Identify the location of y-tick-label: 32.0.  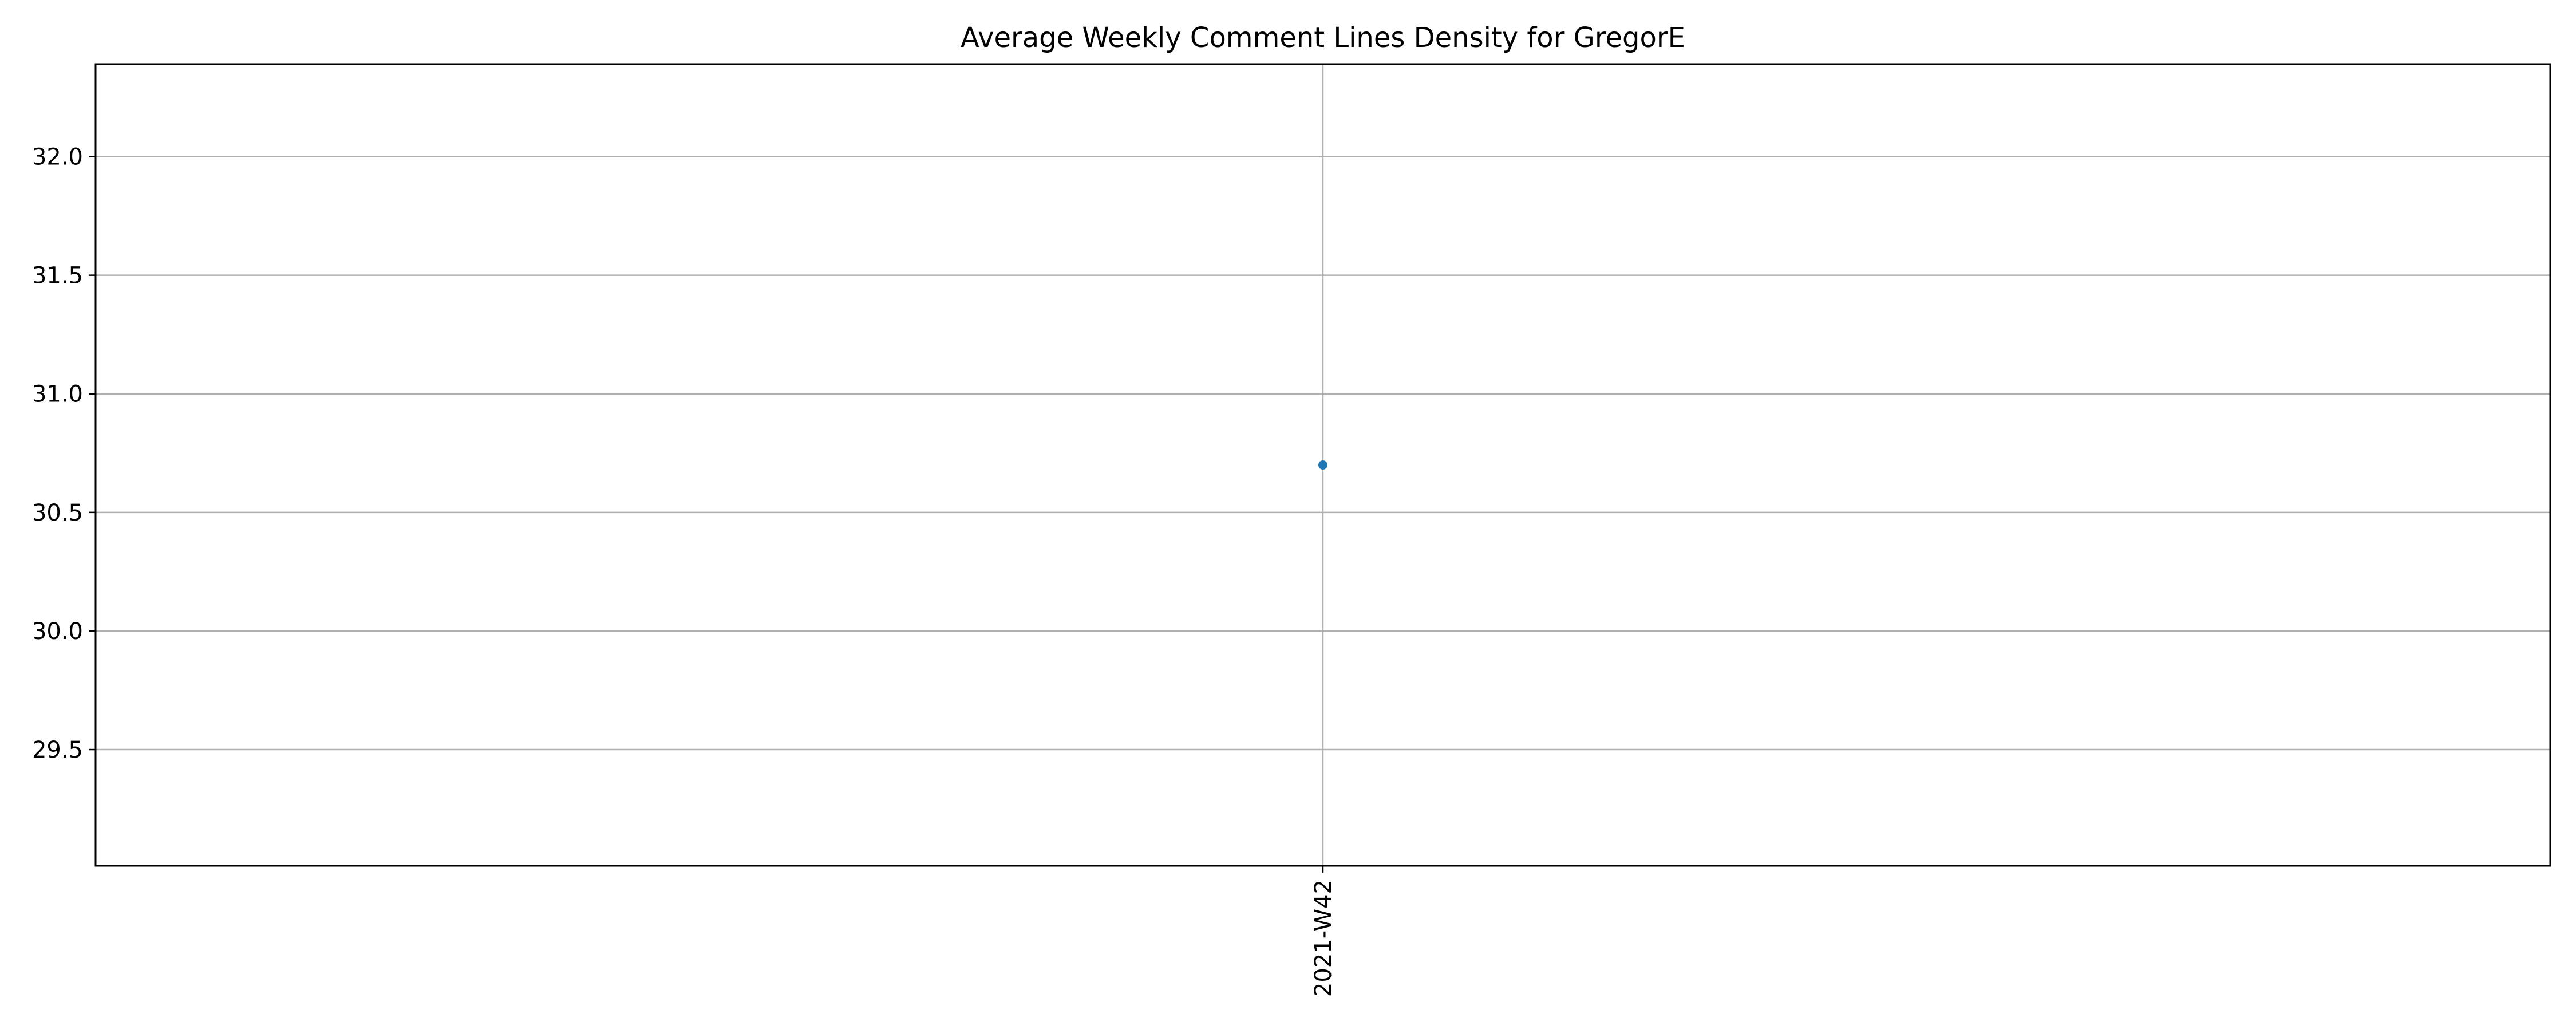
(57, 157).